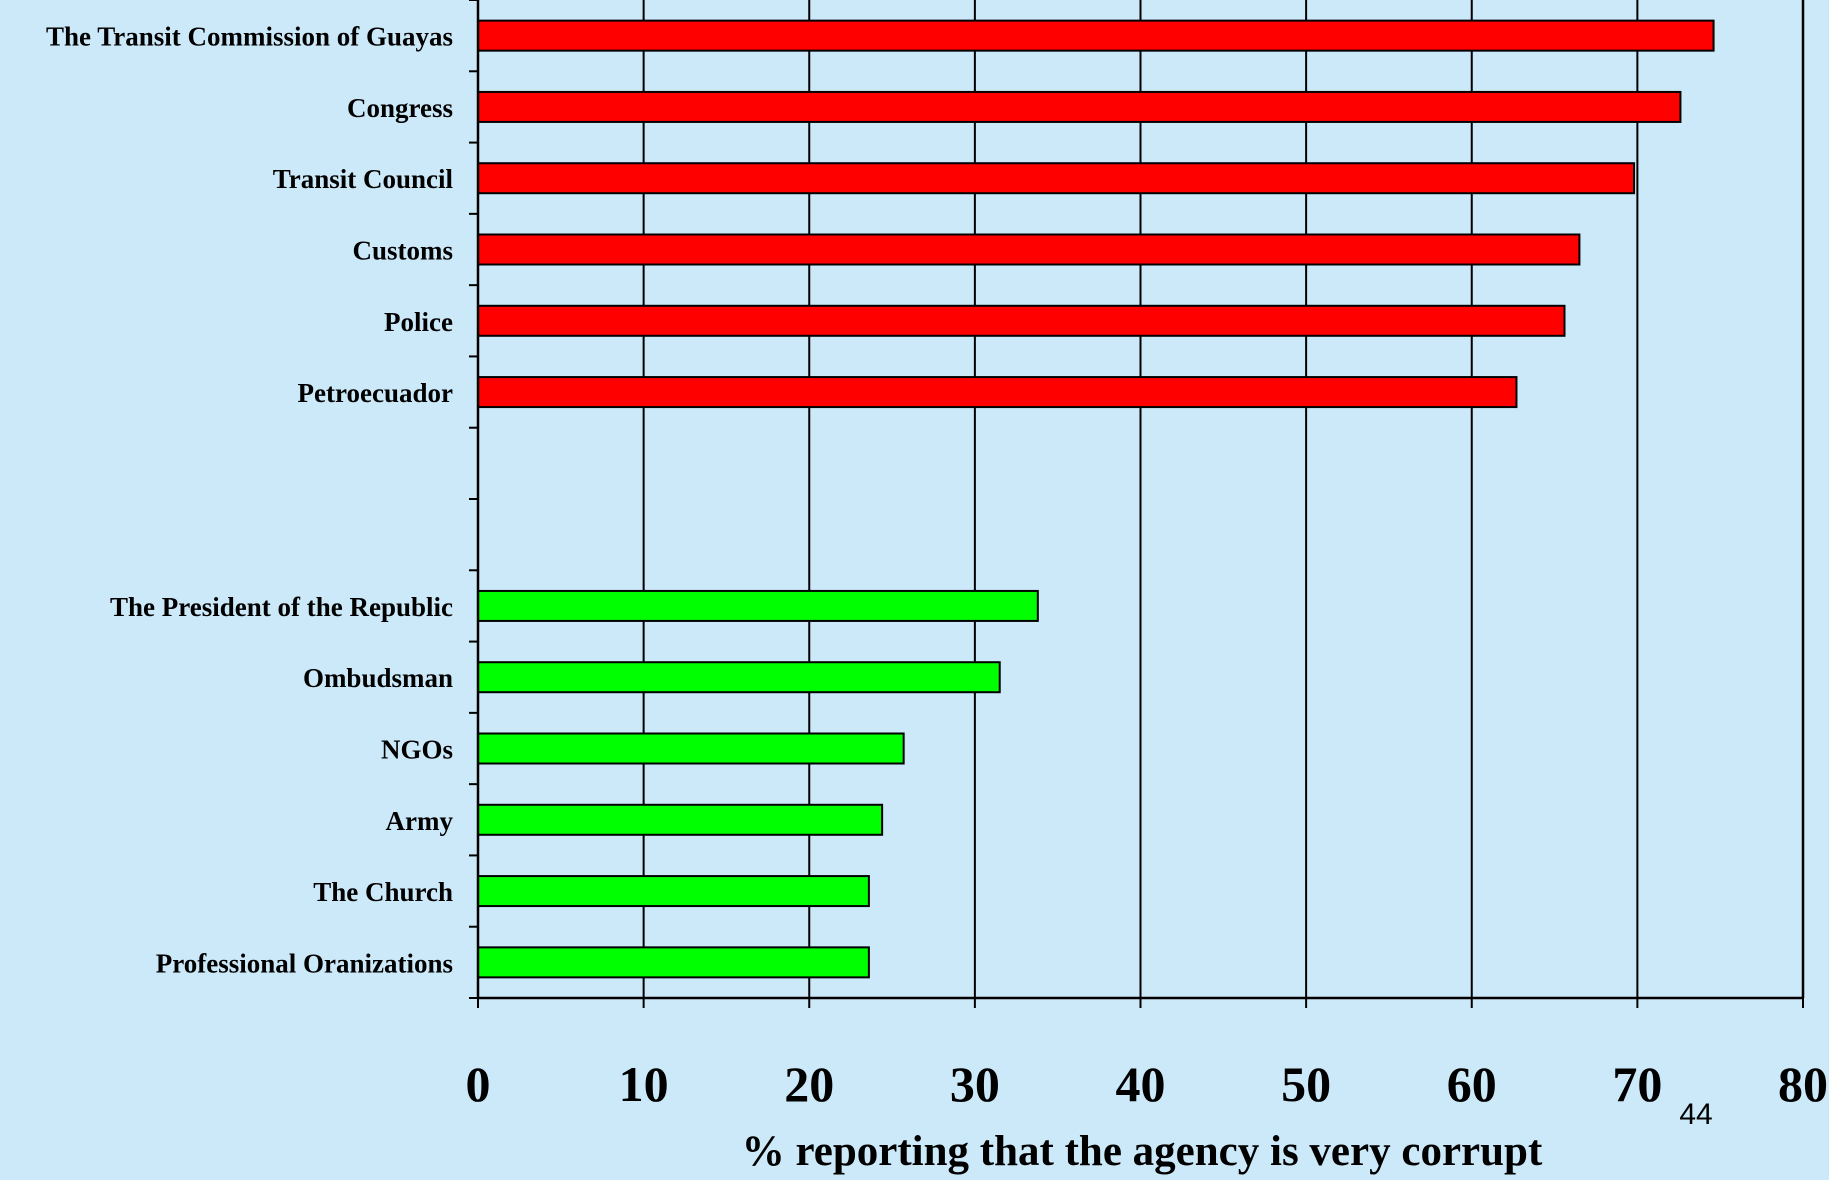 Image resolution: width=1829 pixels, height=1180 pixels. Describe the element at coordinates (363, 179) in the screenshot. I see `category-label: Transit Council` at that location.